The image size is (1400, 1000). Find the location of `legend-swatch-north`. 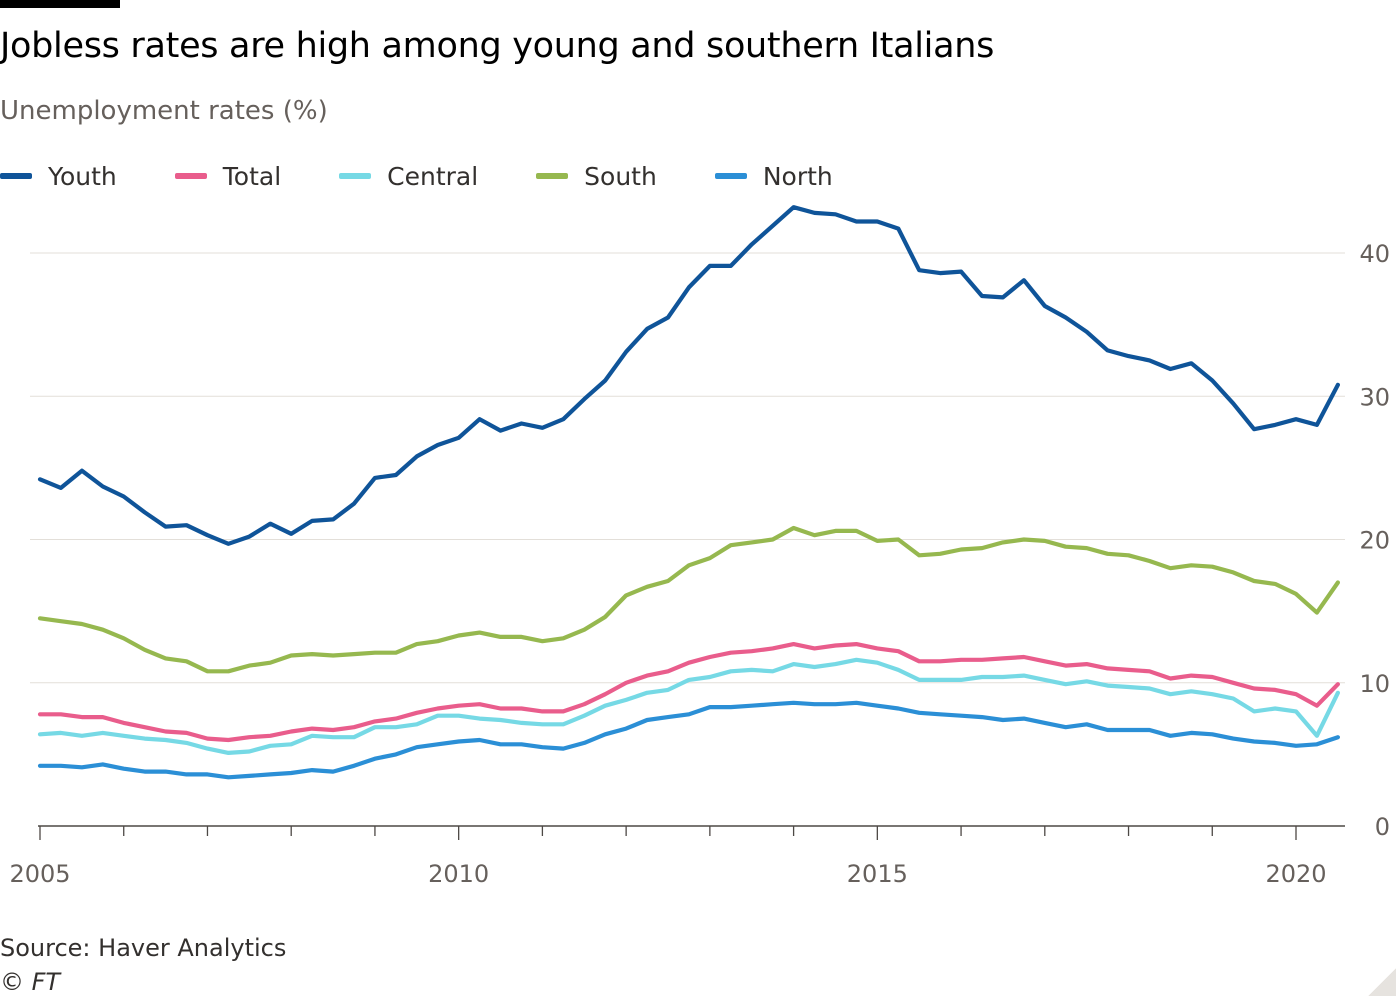

legend-swatch-north is located at coordinates (730, 176).